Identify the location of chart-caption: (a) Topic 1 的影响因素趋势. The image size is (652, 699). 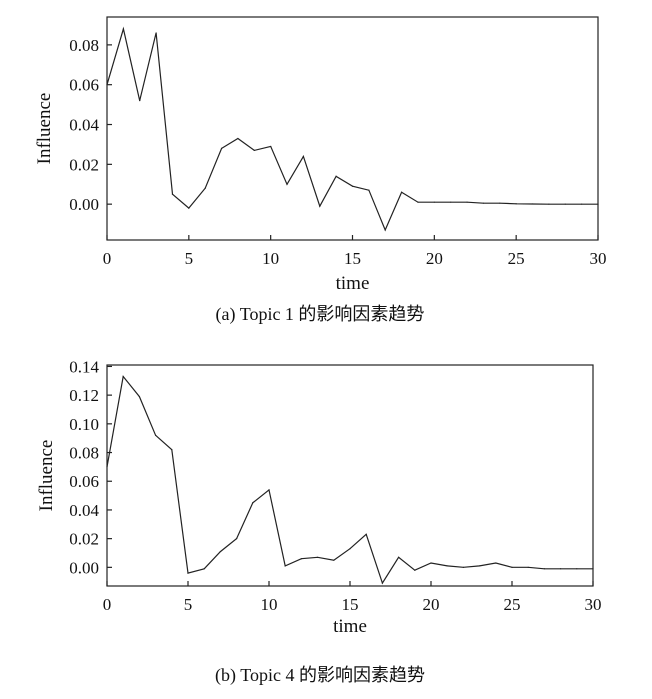
(320, 314).